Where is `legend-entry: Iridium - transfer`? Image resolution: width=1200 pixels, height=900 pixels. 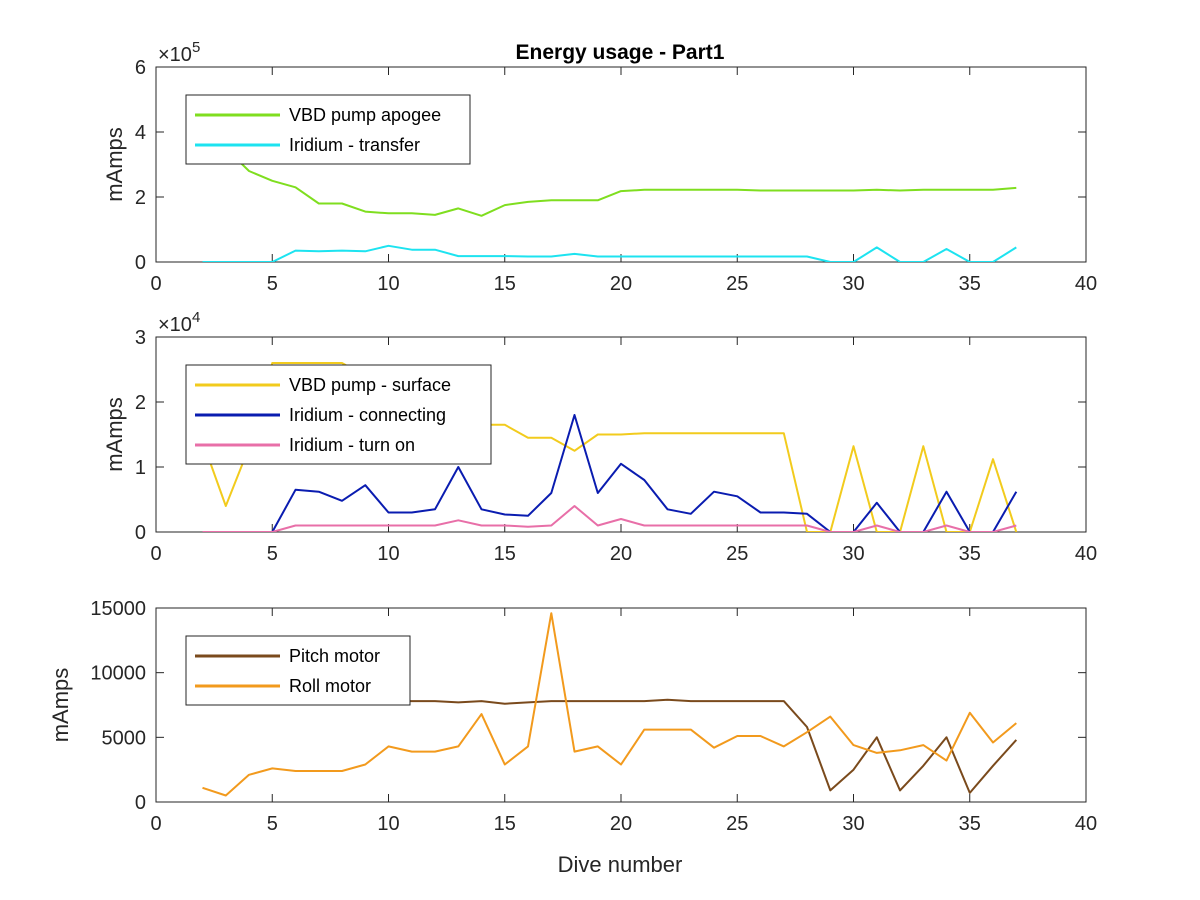 legend-entry: Iridium - transfer is located at coordinates (354, 145).